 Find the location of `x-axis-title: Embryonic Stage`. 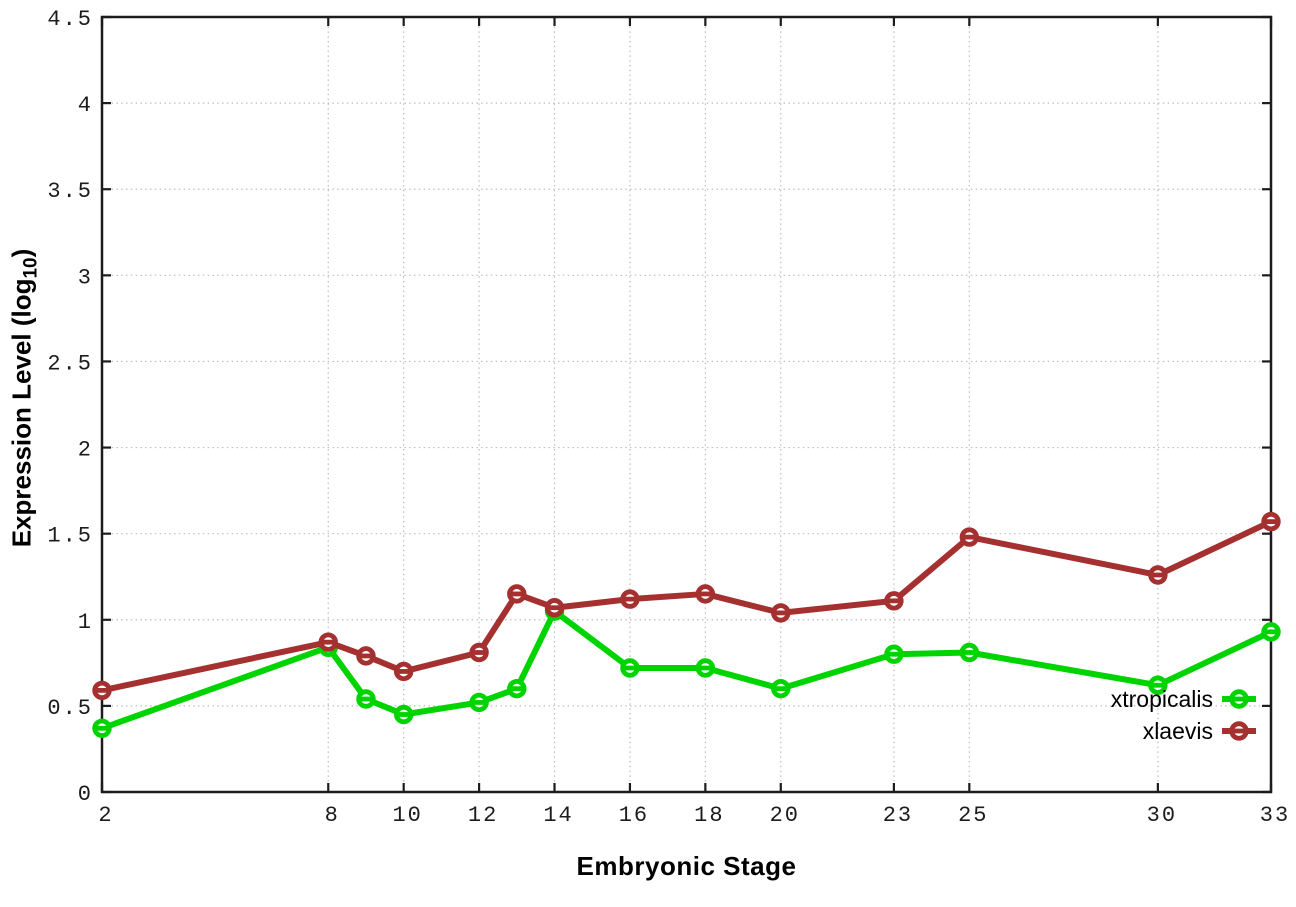

x-axis-title: Embryonic Stage is located at coordinates (686, 866).